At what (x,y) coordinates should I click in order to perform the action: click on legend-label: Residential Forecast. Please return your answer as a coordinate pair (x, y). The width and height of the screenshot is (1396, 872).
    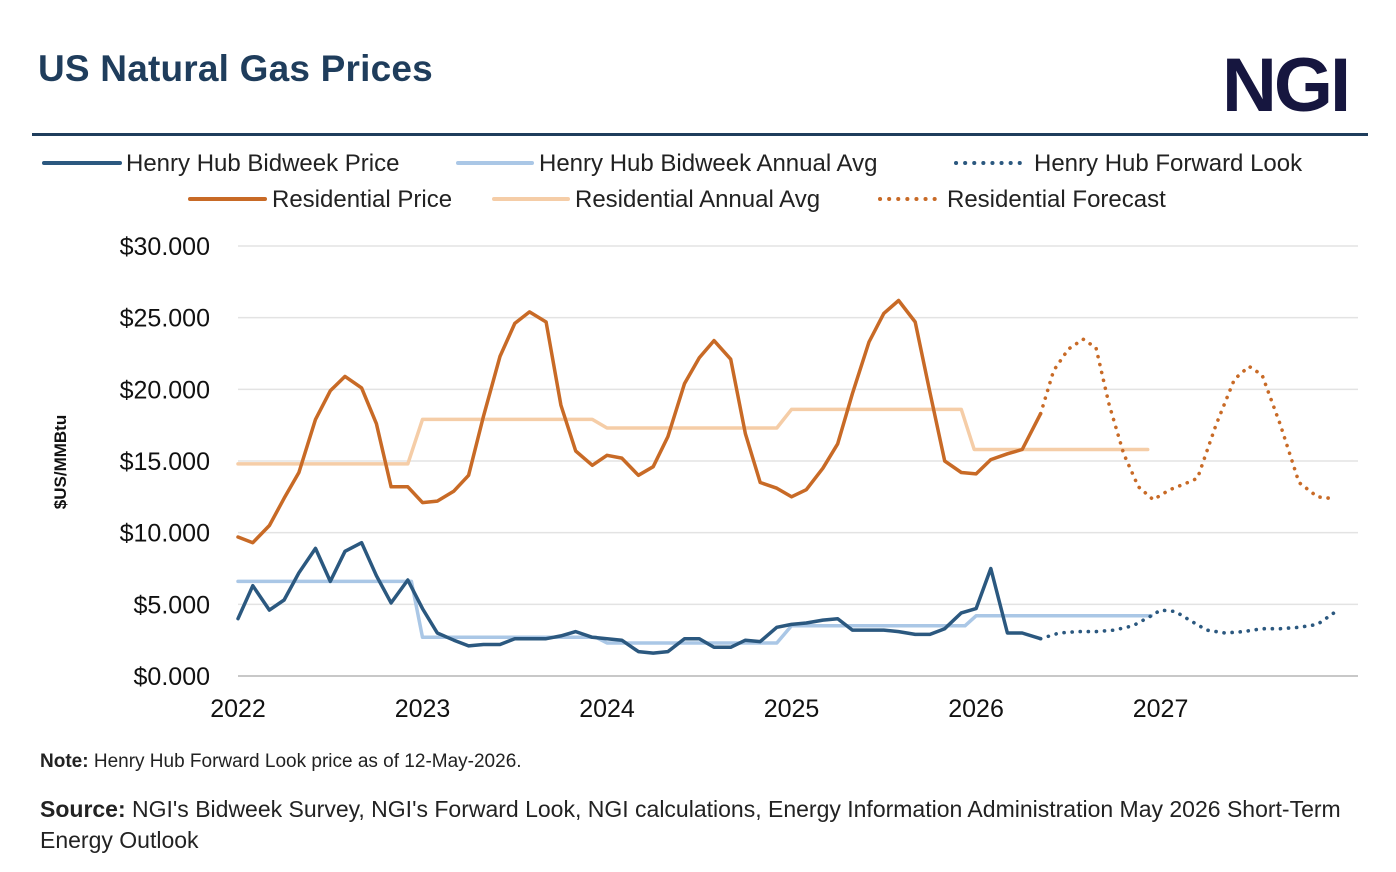
    Looking at the image, I should click on (1056, 199).